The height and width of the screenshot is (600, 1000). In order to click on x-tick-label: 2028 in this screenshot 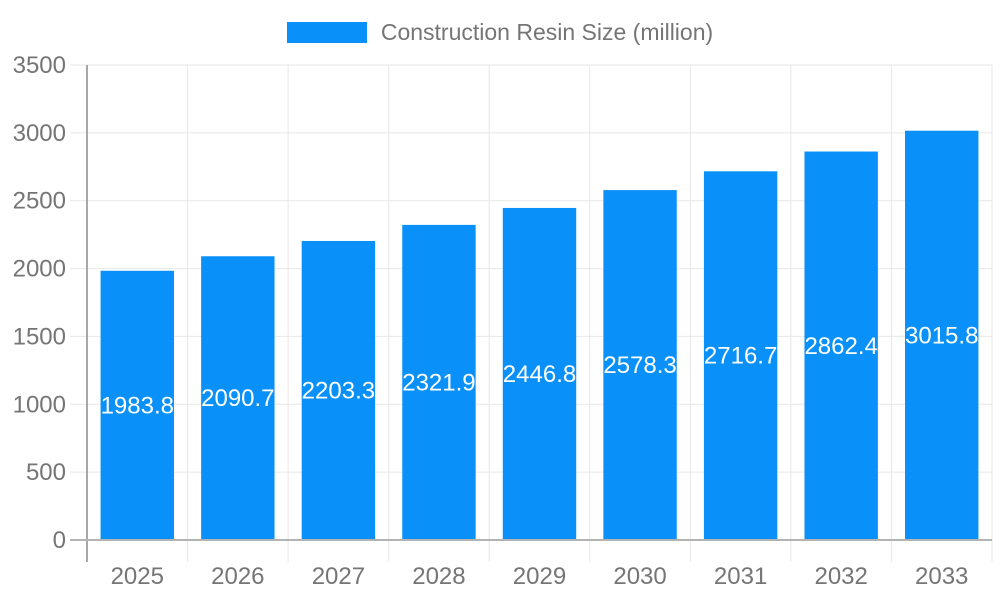, I will do `click(438, 576)`.